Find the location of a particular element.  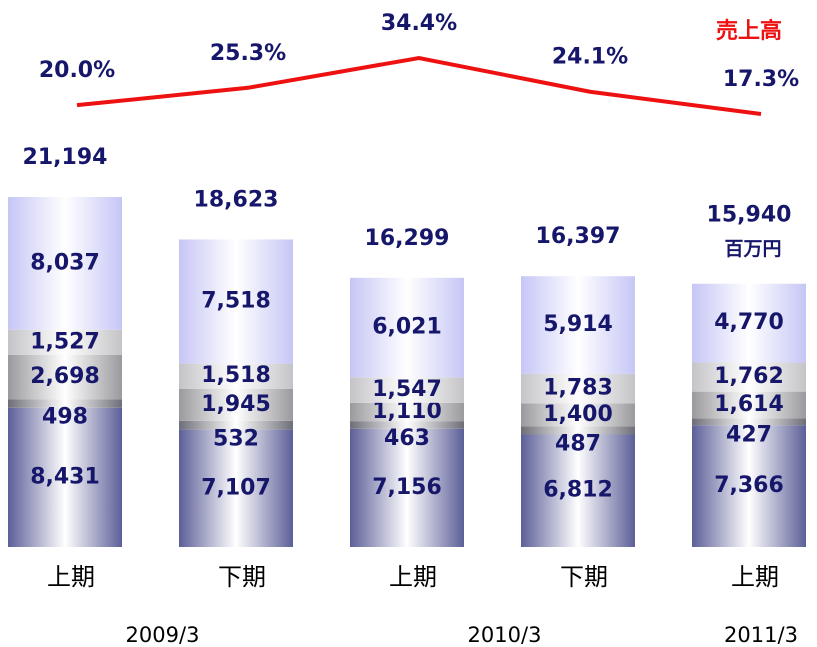

line-label: 25.3% is located at coordinates (248, 53).